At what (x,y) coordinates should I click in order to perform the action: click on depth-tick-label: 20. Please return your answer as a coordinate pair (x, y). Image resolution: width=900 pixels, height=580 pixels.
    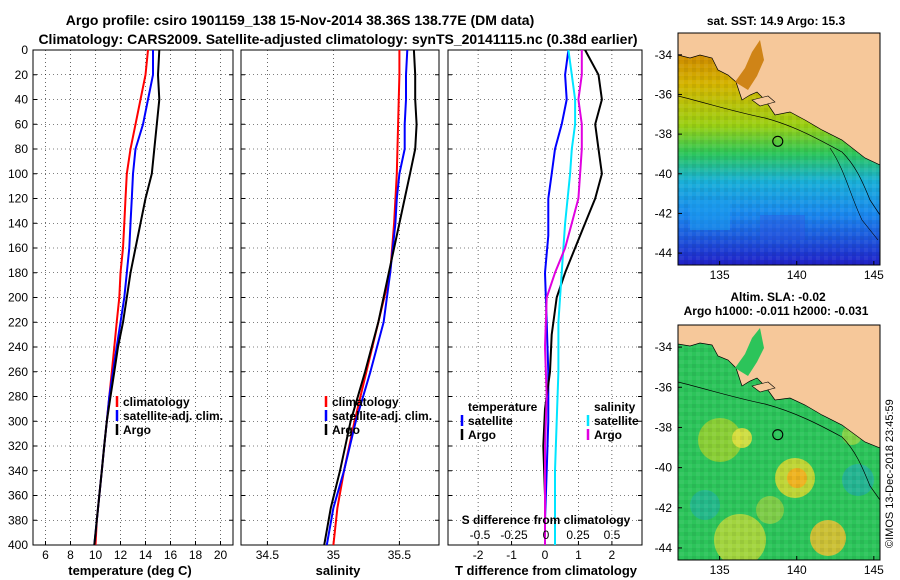
    Looking at the image, I should click on (22, 75).